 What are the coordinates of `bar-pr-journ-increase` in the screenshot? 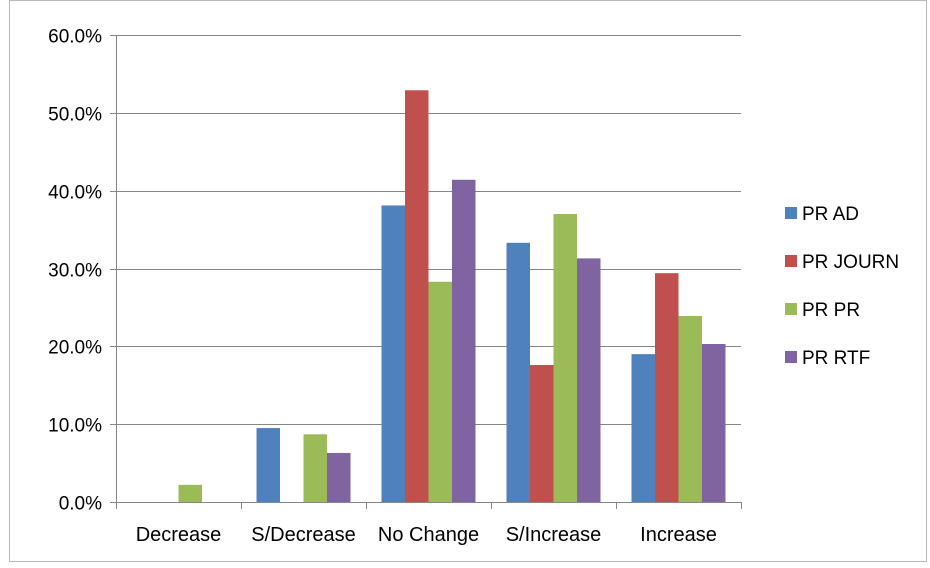 It's located at (667, 387).